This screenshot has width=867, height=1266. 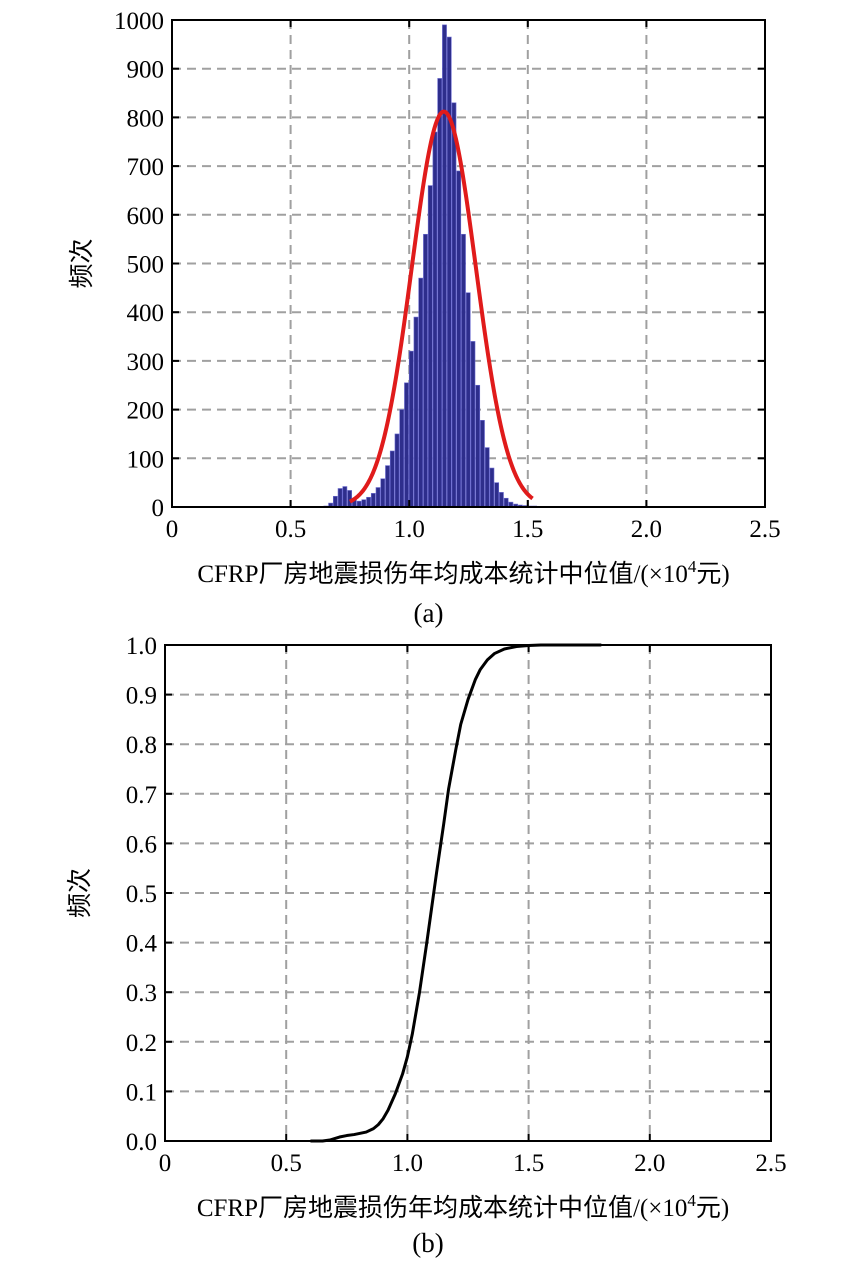 I want to click on panel-caption: (a), so click(x=429, y=613).